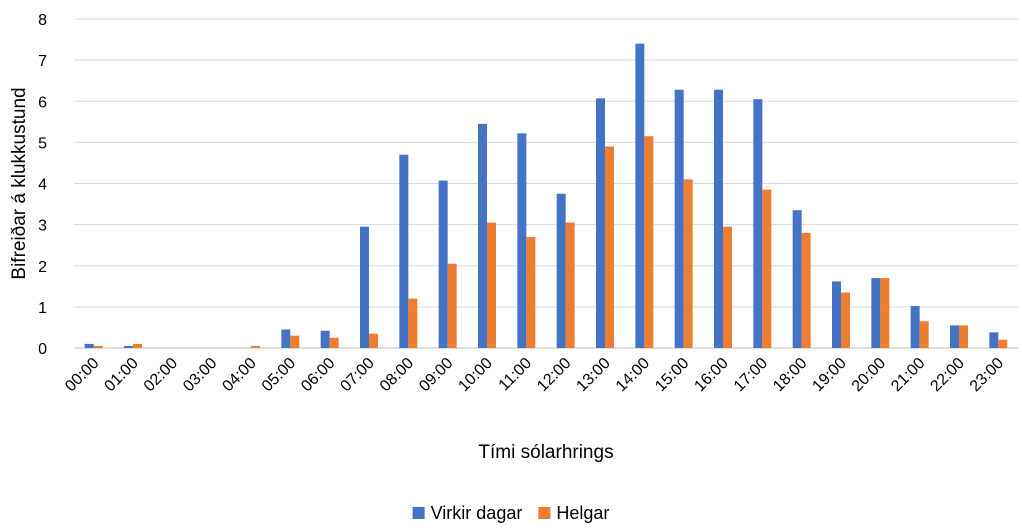 The image size is (1022, 530). What do you see at coordinates (475, 375) in the screenshot?
I see `x-tick-label: 10:00` at bounding box center [475, 375].